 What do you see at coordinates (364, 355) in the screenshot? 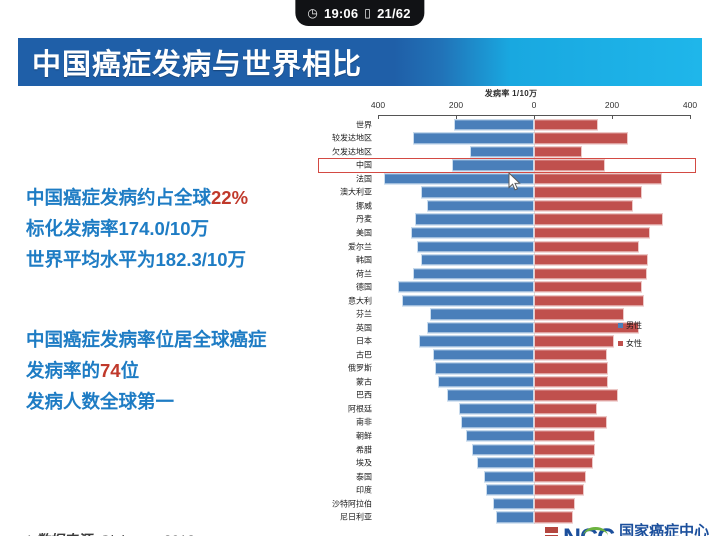
I see `chart-row-label: 古巴` at bounding box center [364, 355].